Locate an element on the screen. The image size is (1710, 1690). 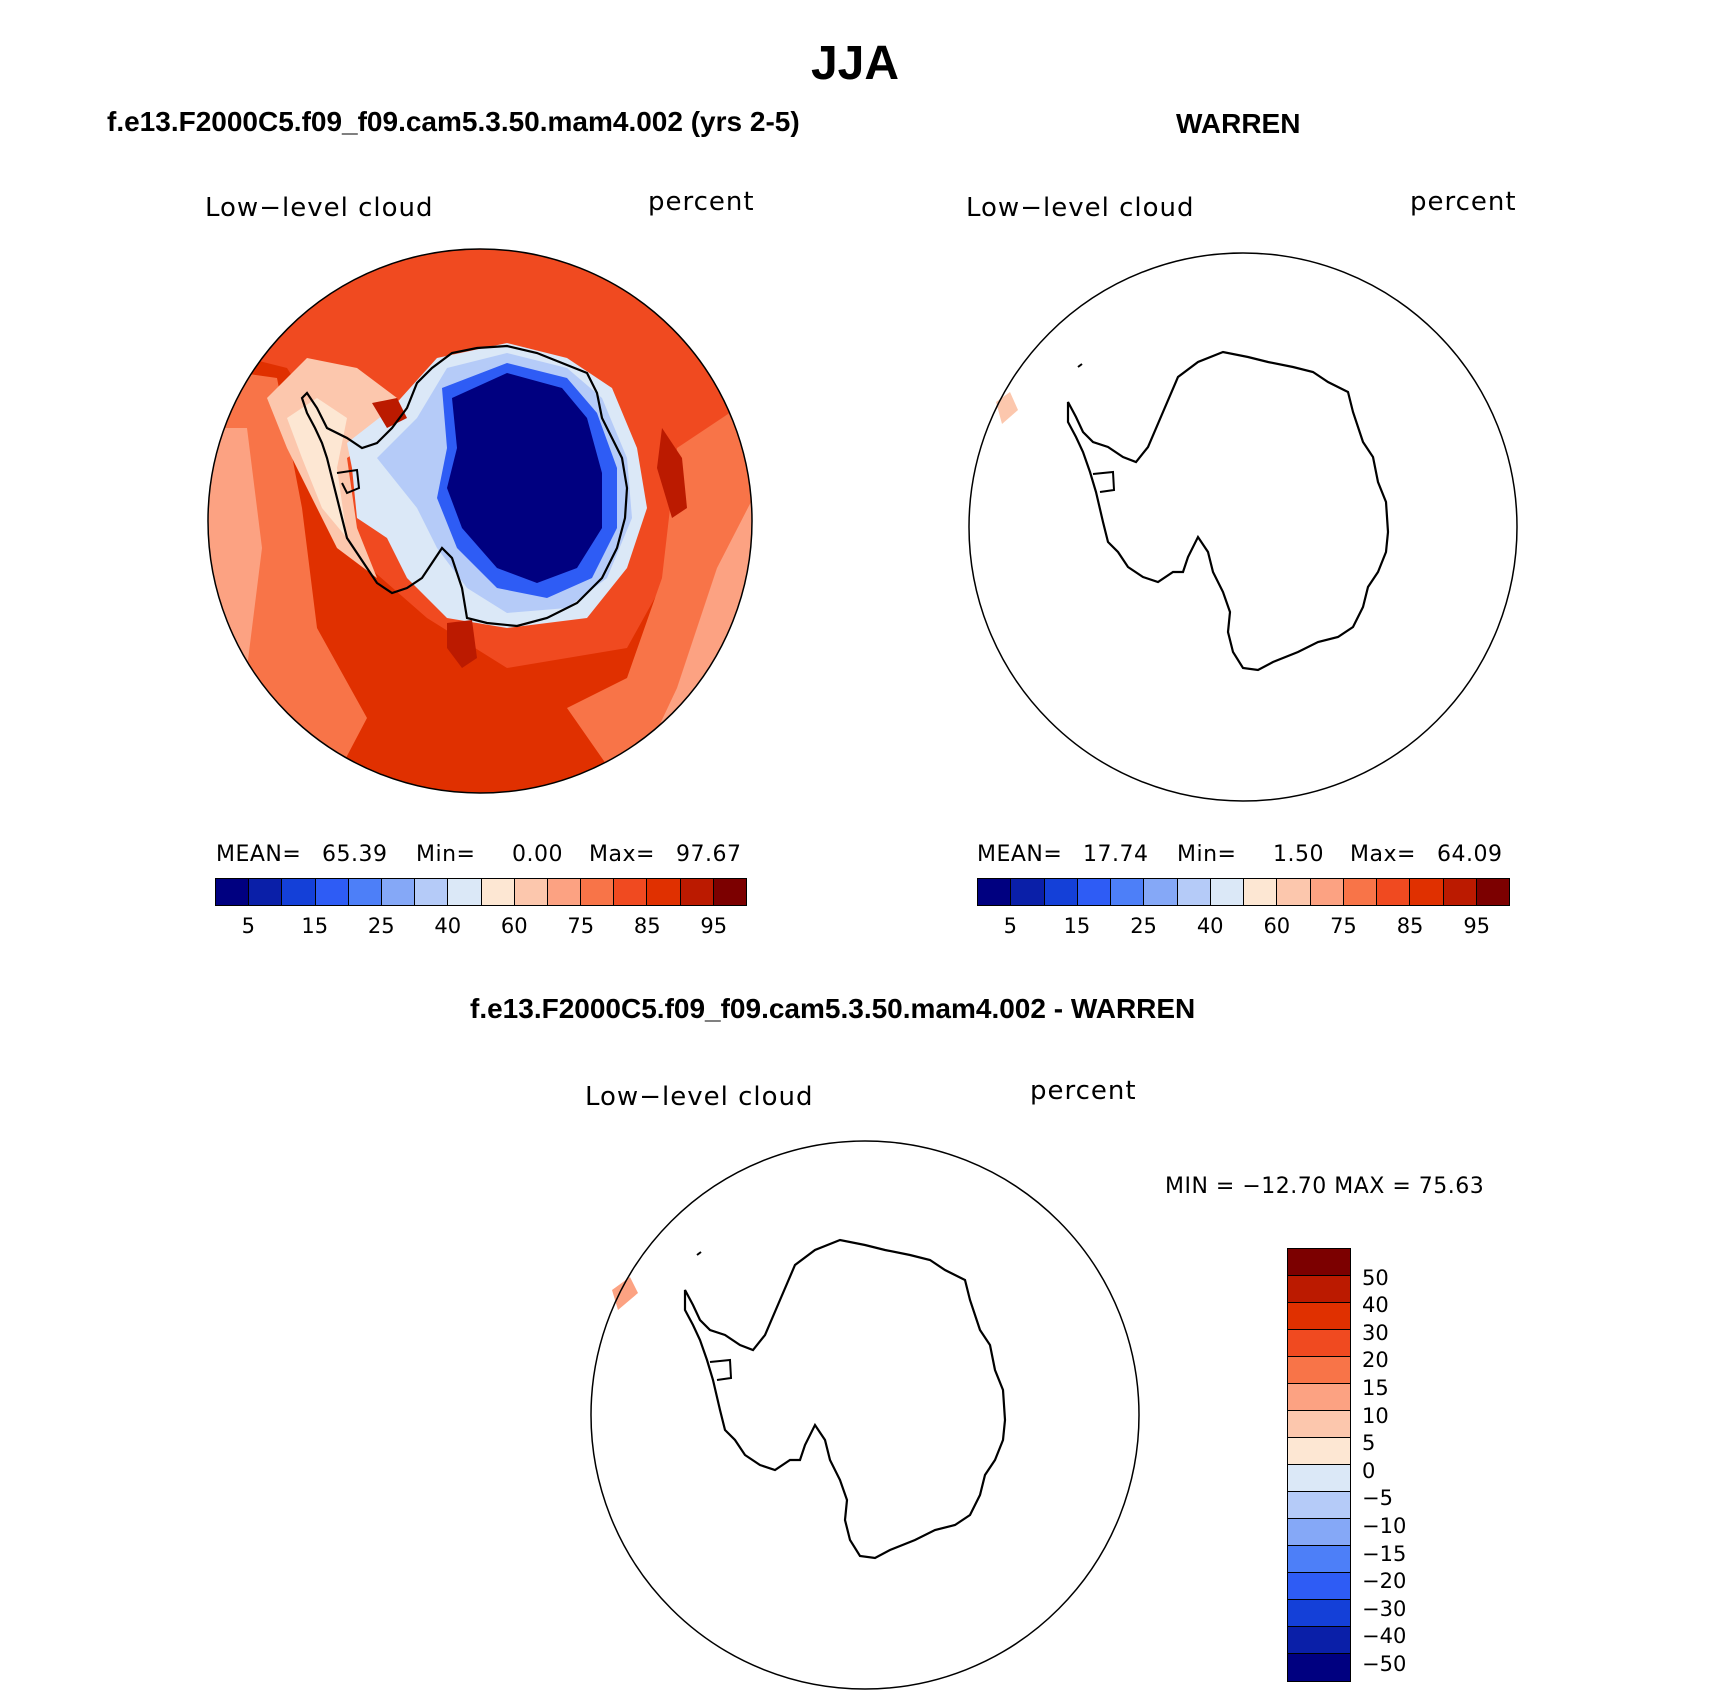
model-left-label: Low−level cloud is located at coordinates (319, 208).